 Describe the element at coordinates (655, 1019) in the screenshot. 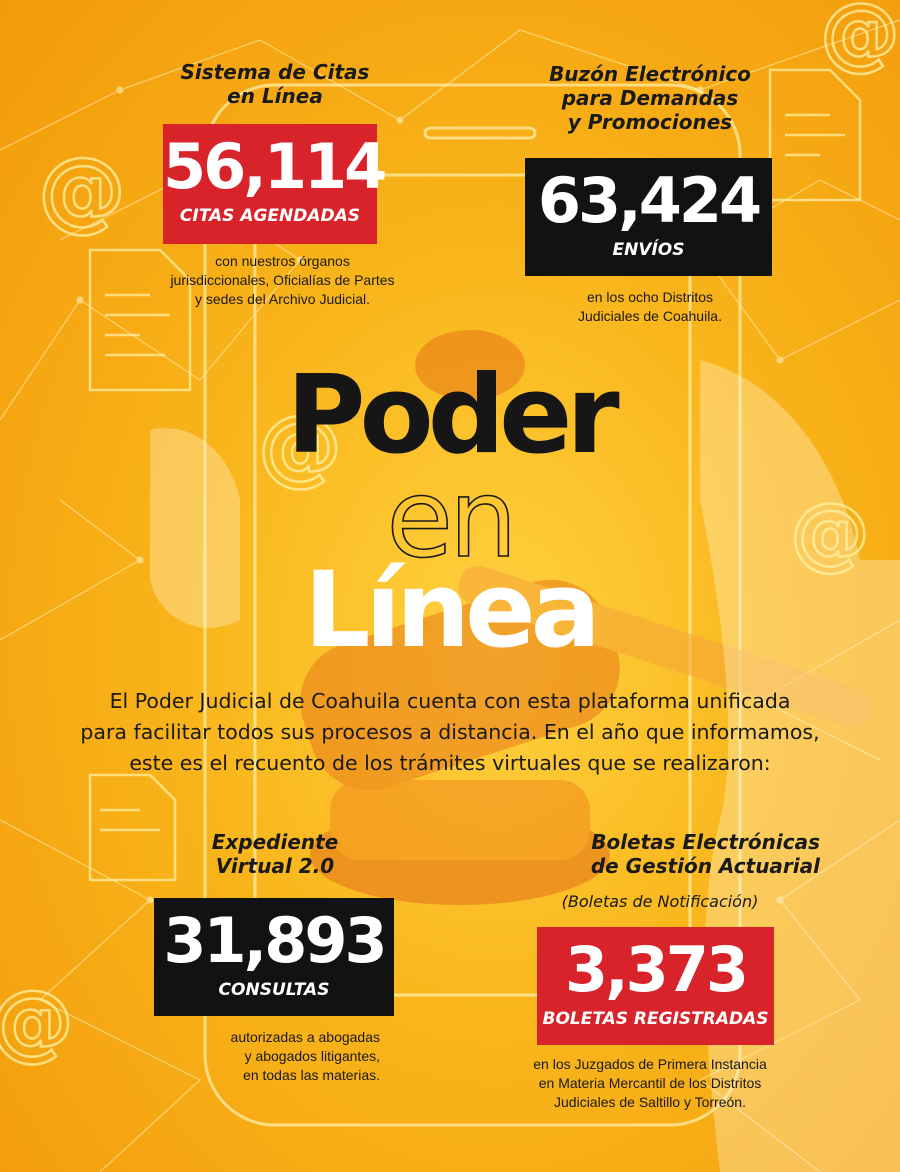

I see `boletas-unit: BOLETAS REGISTRADAS` at that location.